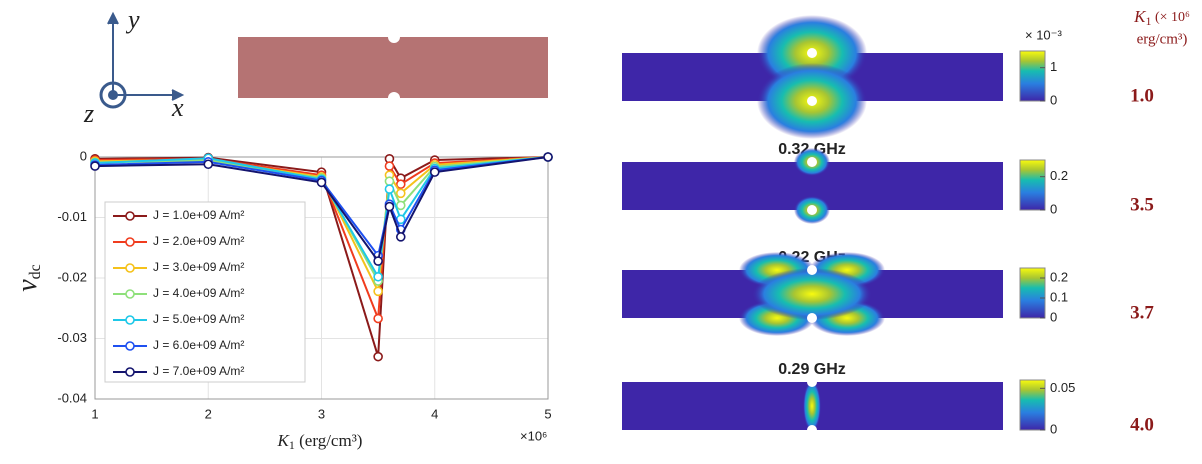 This screenshot has width=1202, height=464. What do you see at coordinates (198, 371) in the screenshot?
I see `legend-label: J = 7.0e+09 A/m²` at bounding box center [198, 371].